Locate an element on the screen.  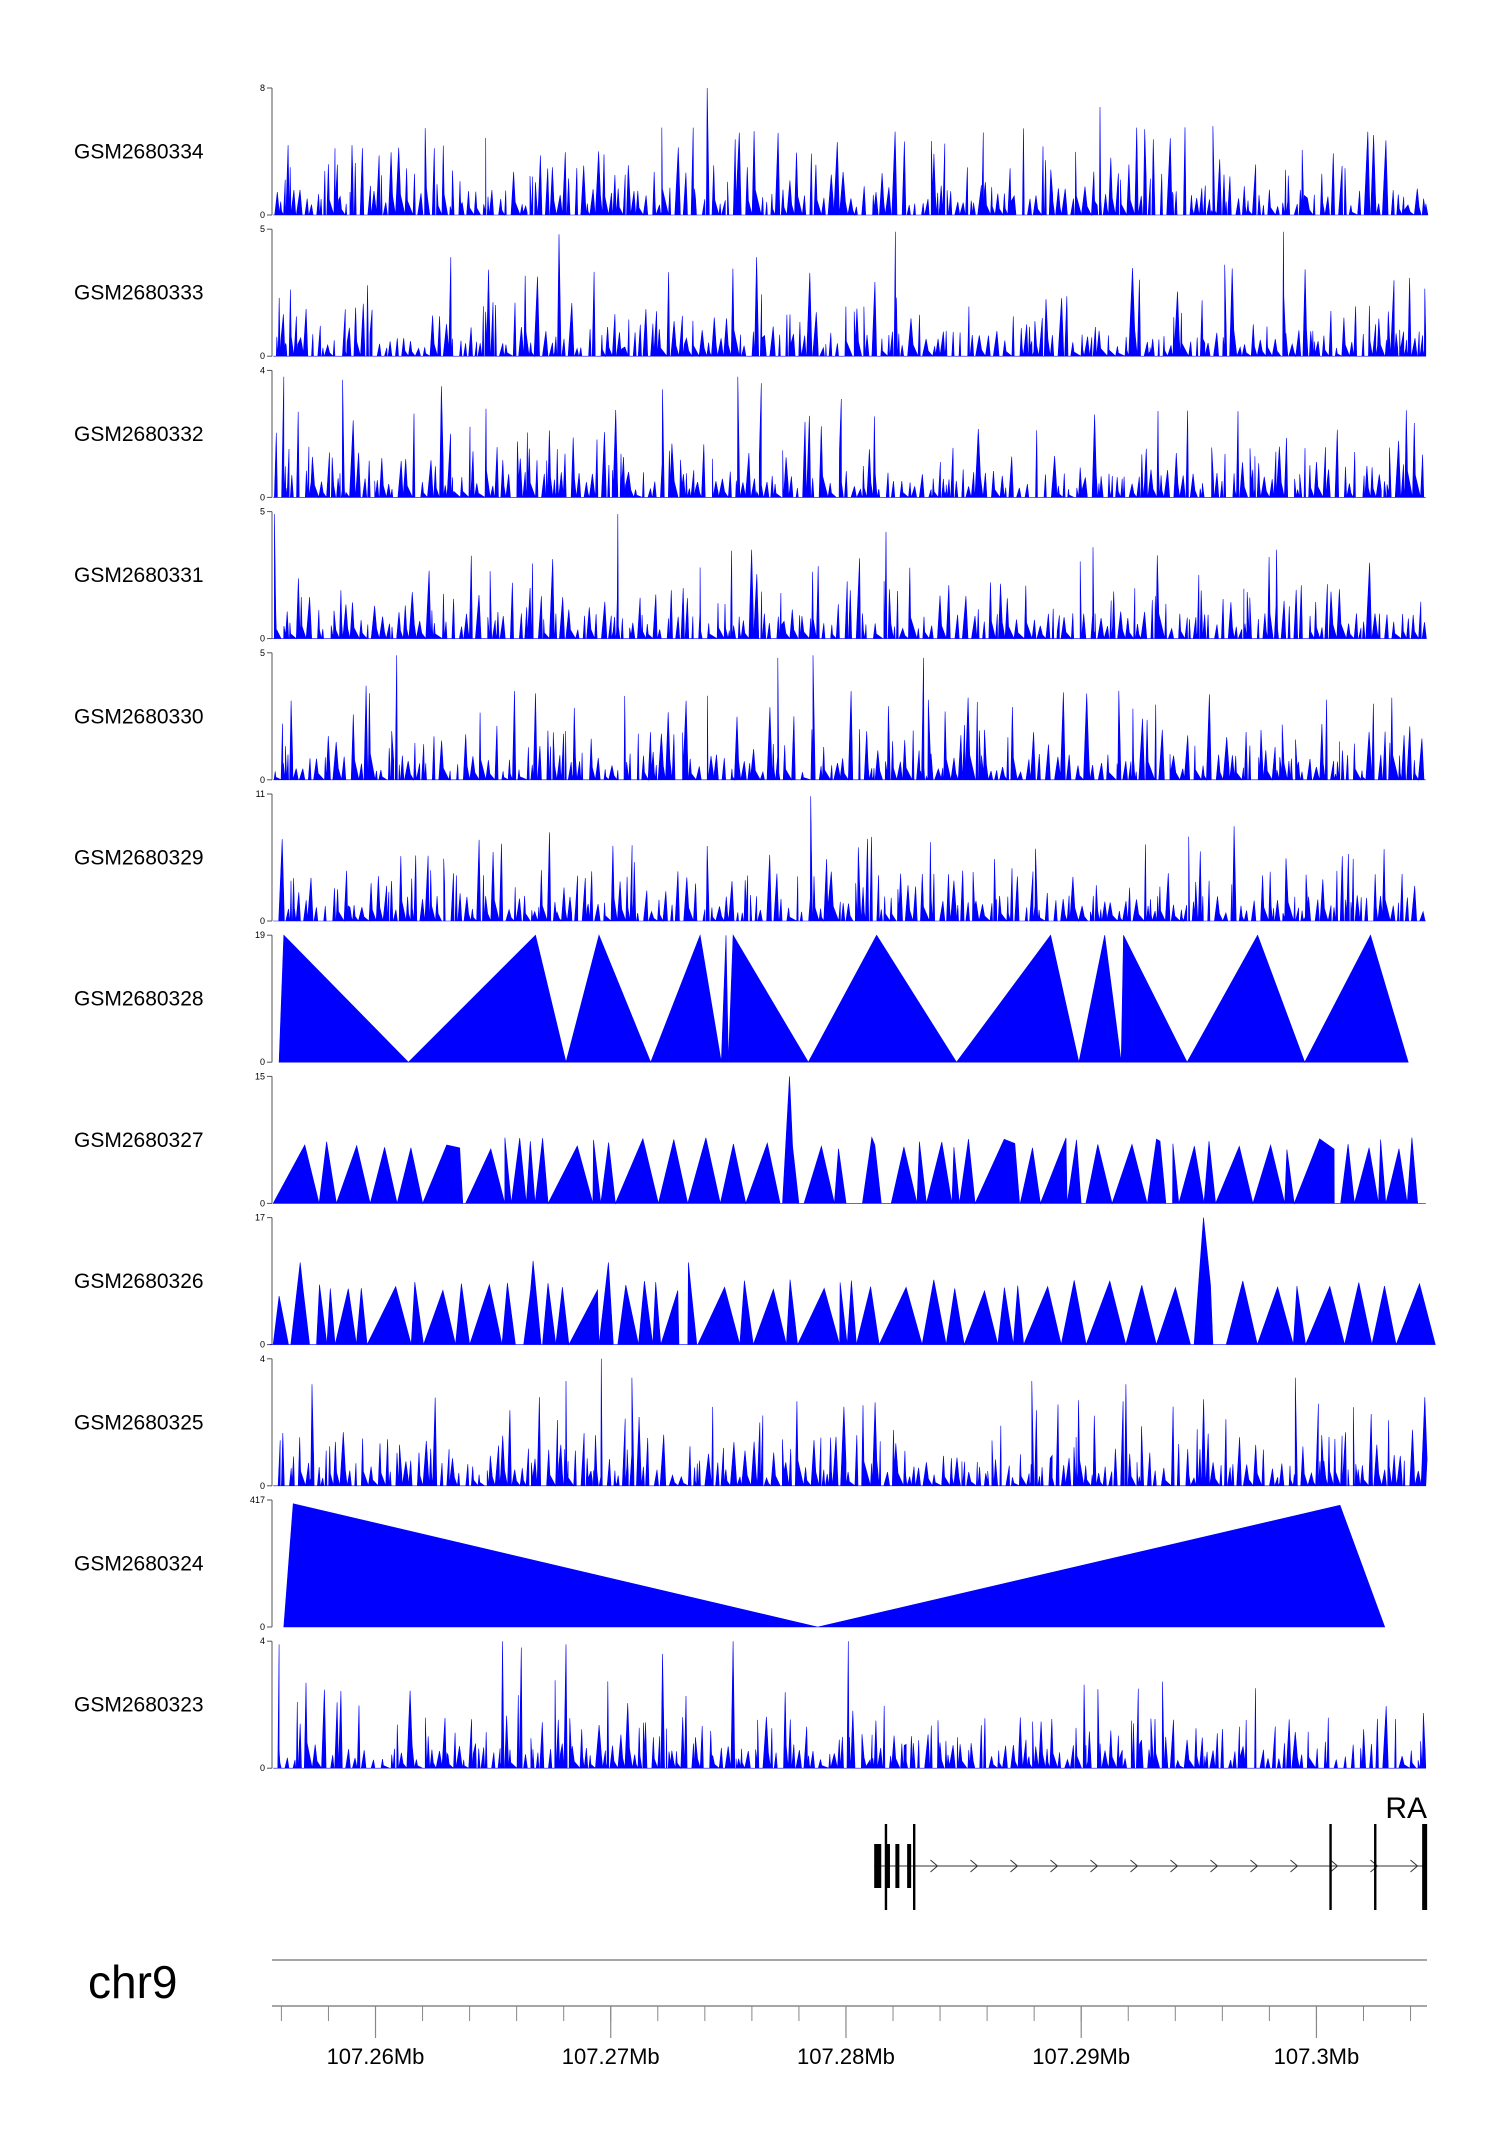
track-label: GSM2680334 is located at coordinates (139, 152).